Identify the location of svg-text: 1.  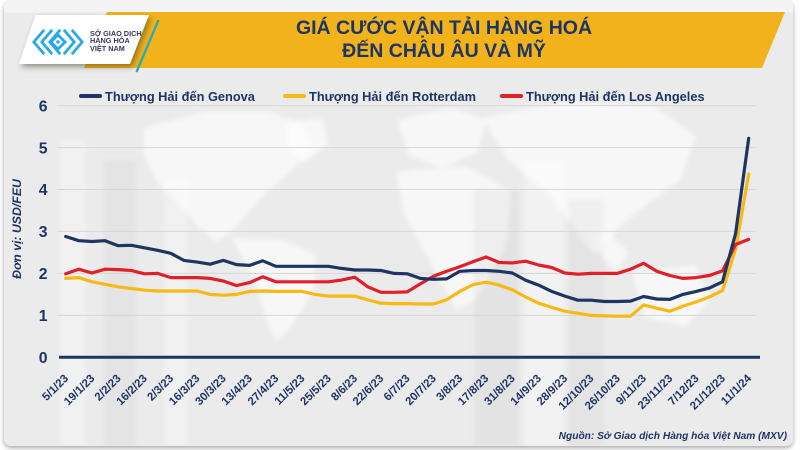
(43, 316).